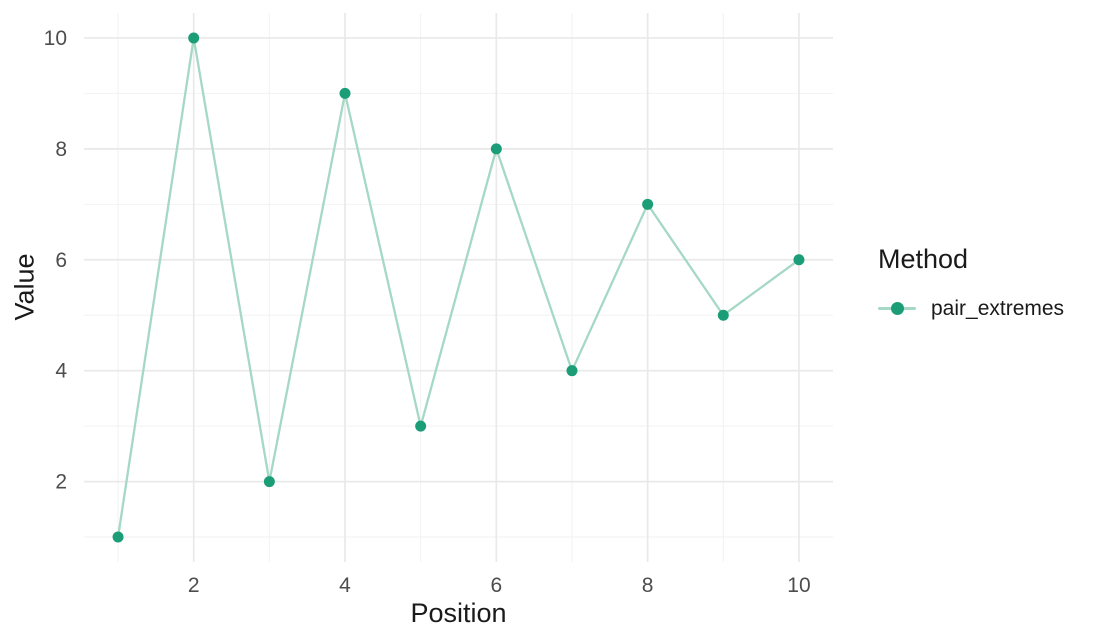 Image resolution: width=1104 pixels, height=644 pixels. What do you see at coordinates (345, 585) in the screenshot?
I see `x-tick-label: 4` at bounding box center [345, 585].